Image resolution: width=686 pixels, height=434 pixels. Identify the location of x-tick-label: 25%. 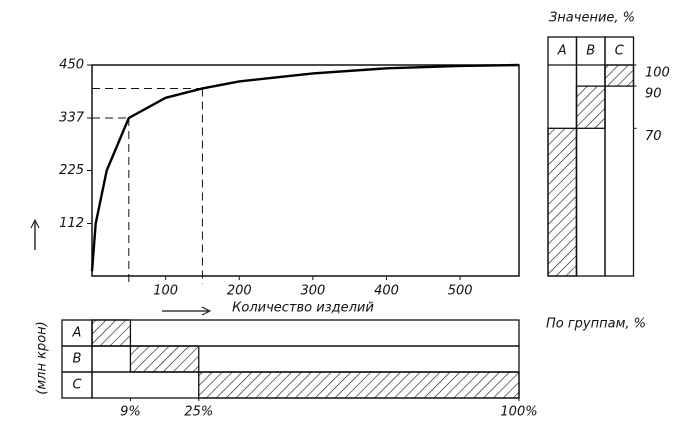
(198, 412).